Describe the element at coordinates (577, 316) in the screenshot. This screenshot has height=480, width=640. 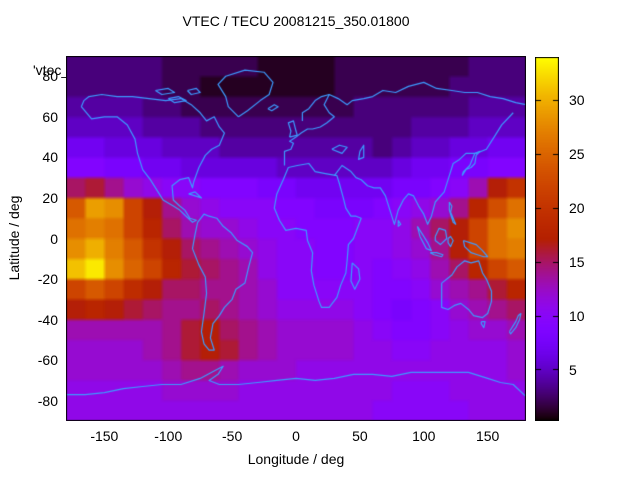
I see `colorbar-tick-label: 10` at that location.